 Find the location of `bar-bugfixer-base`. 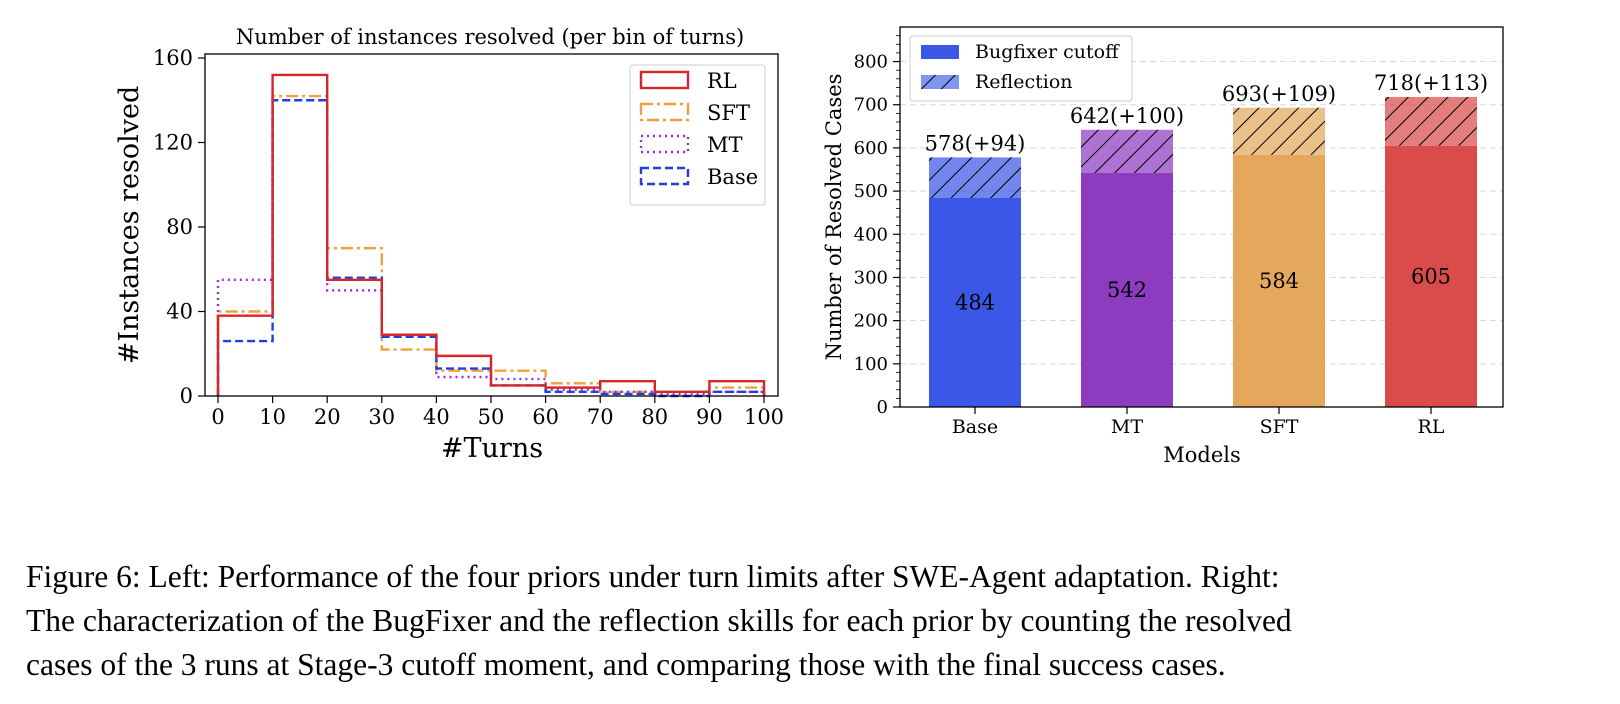

bar-bugfixer-base is located at coordinates (975, 302).